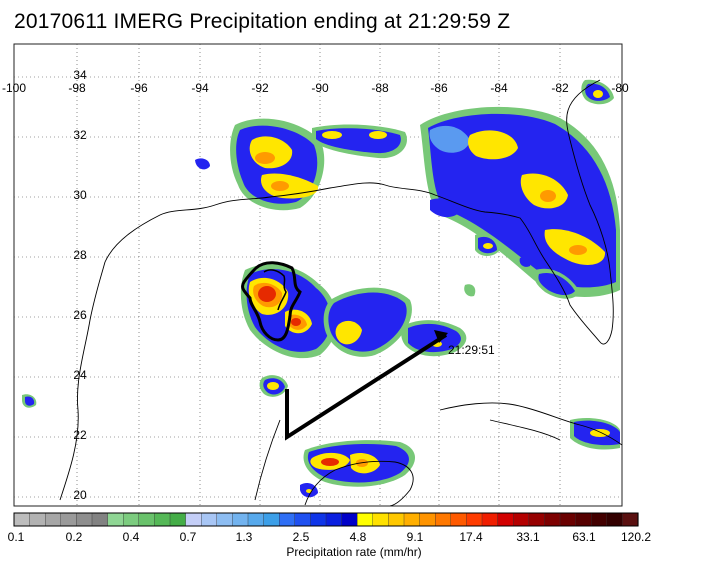 The width and height of the screenshot is (708, 571). I want to click on colorbar-frame, so click(326, 519).